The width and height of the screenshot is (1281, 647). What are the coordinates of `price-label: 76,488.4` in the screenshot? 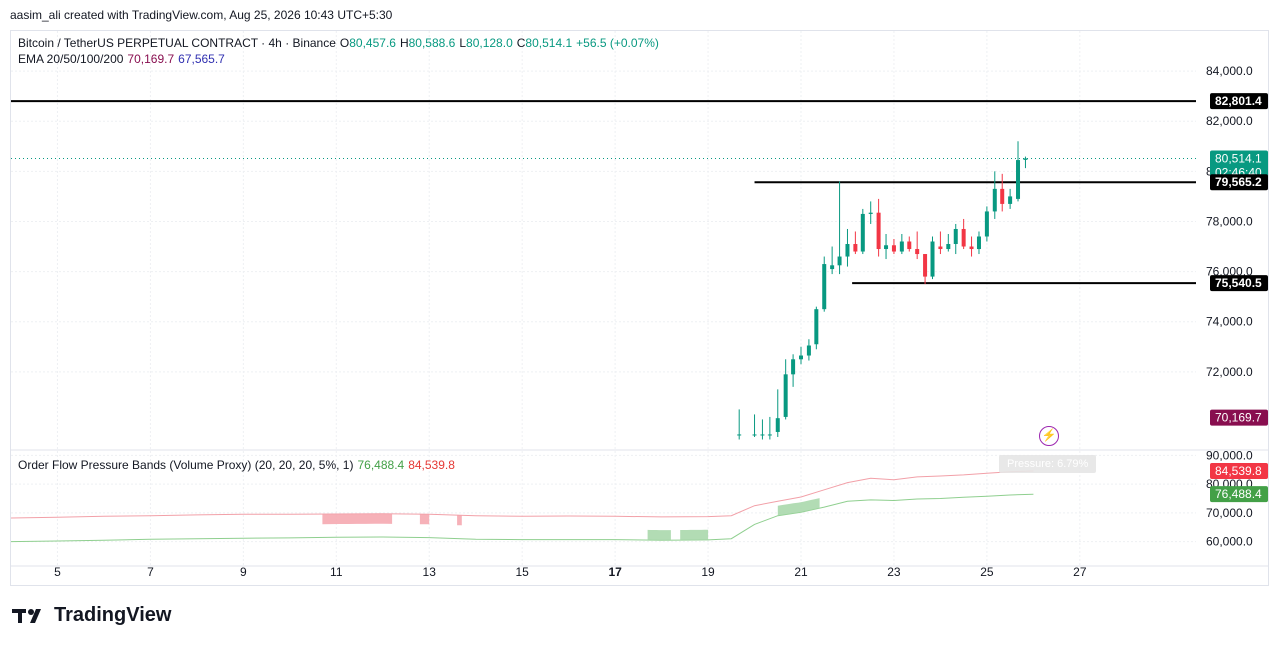 It's located at (1239, 494).